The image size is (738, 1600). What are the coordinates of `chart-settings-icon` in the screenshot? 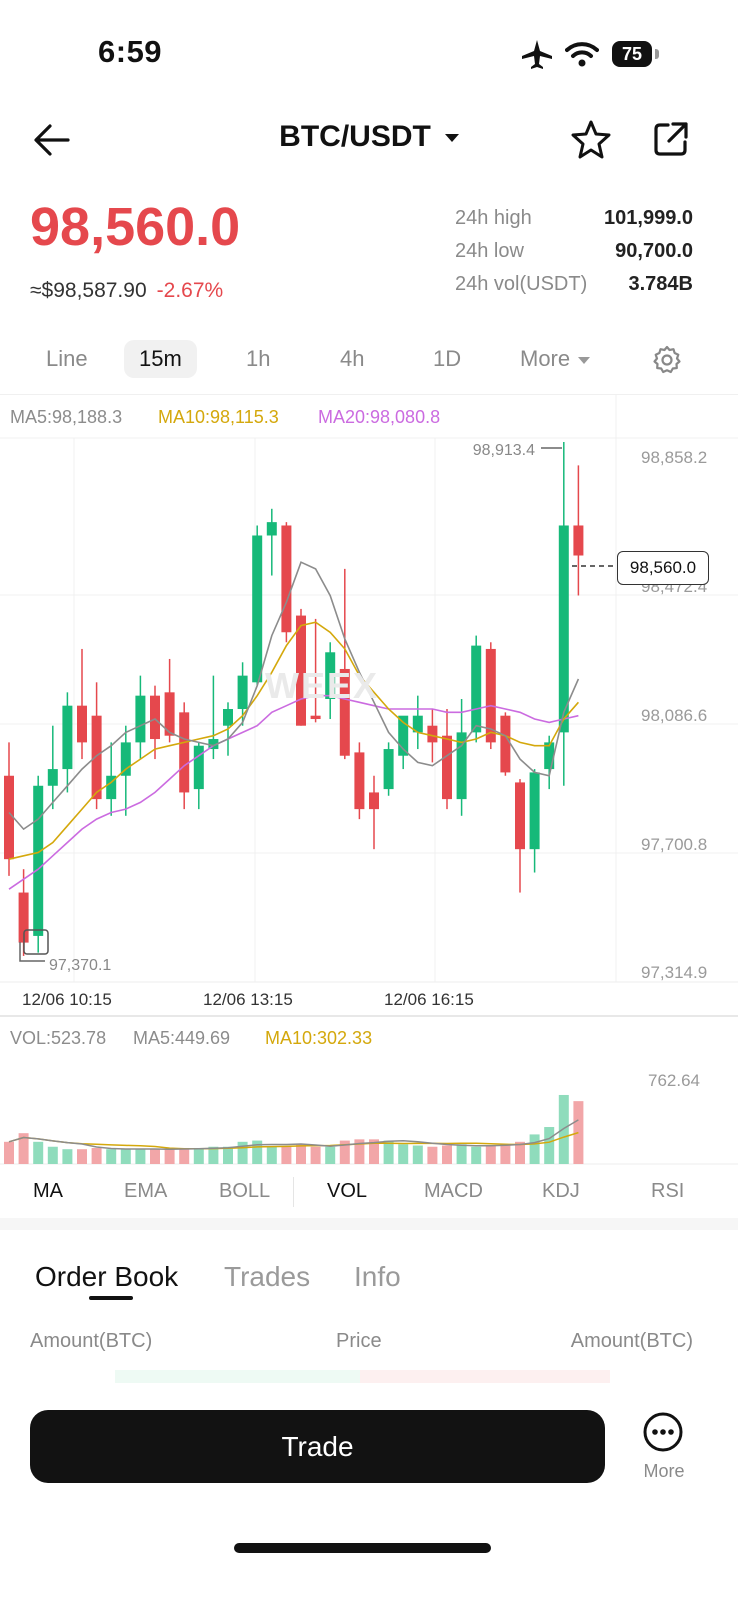 It's located at (667, 360).